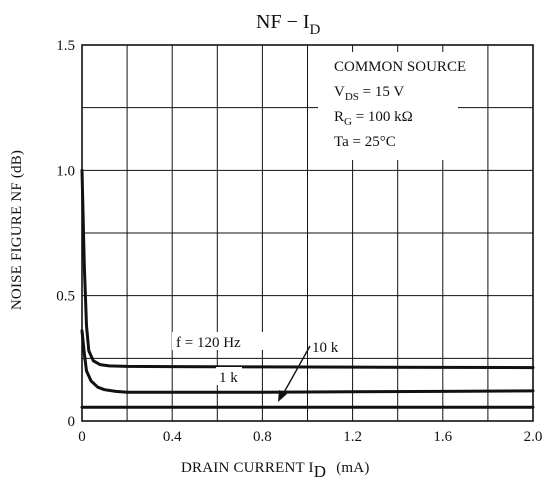 The width and height of the screenshot is (545, 483). What do you see at coordinates (247, 468) in the screenshot?
I see `x-axis-label-main: DRAIN CURRENT I` at bounding box center [247, 468].